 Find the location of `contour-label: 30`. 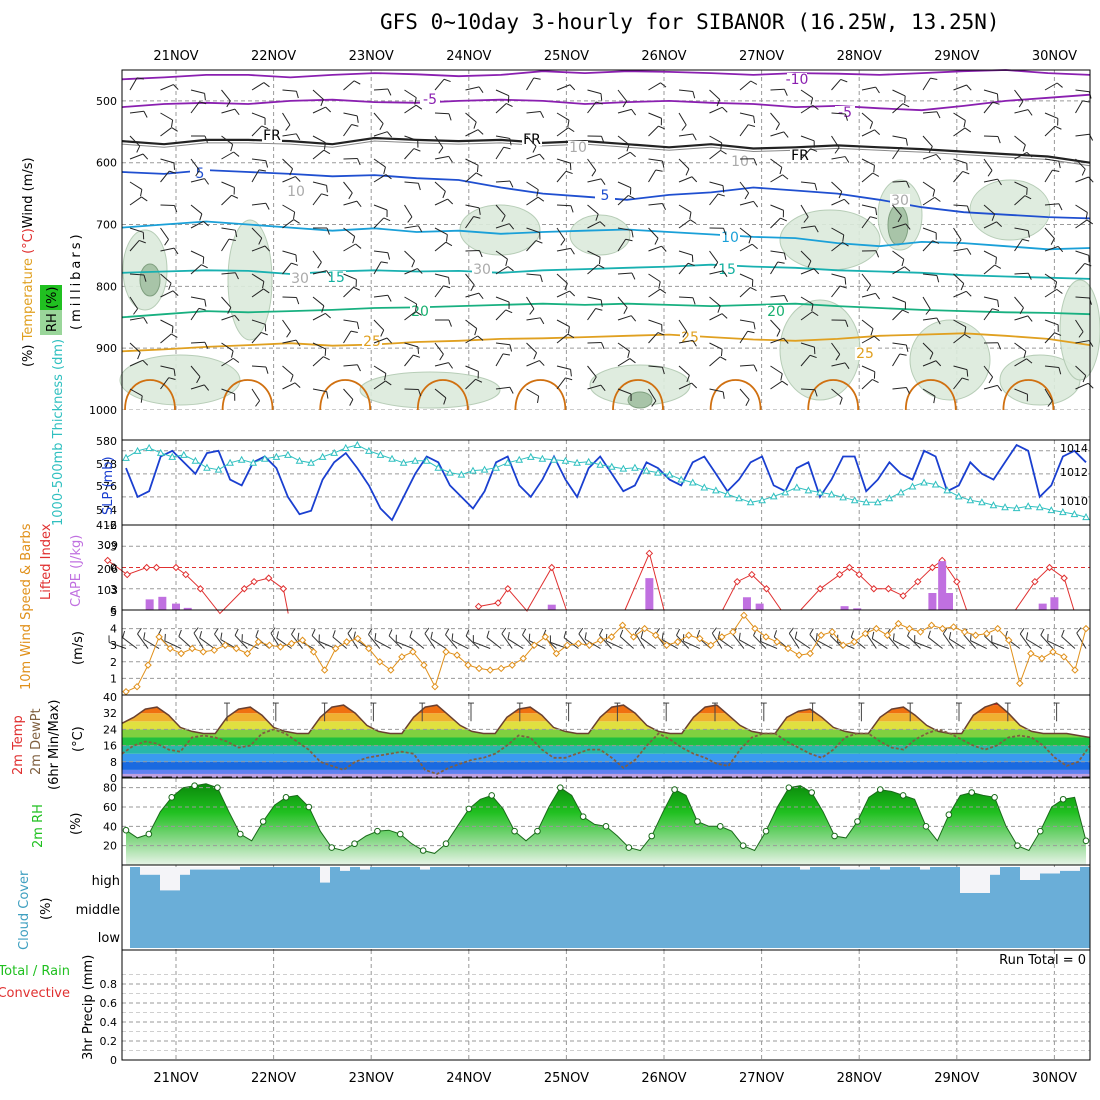

contour-label: 30 is located at coordinates (900, 201).